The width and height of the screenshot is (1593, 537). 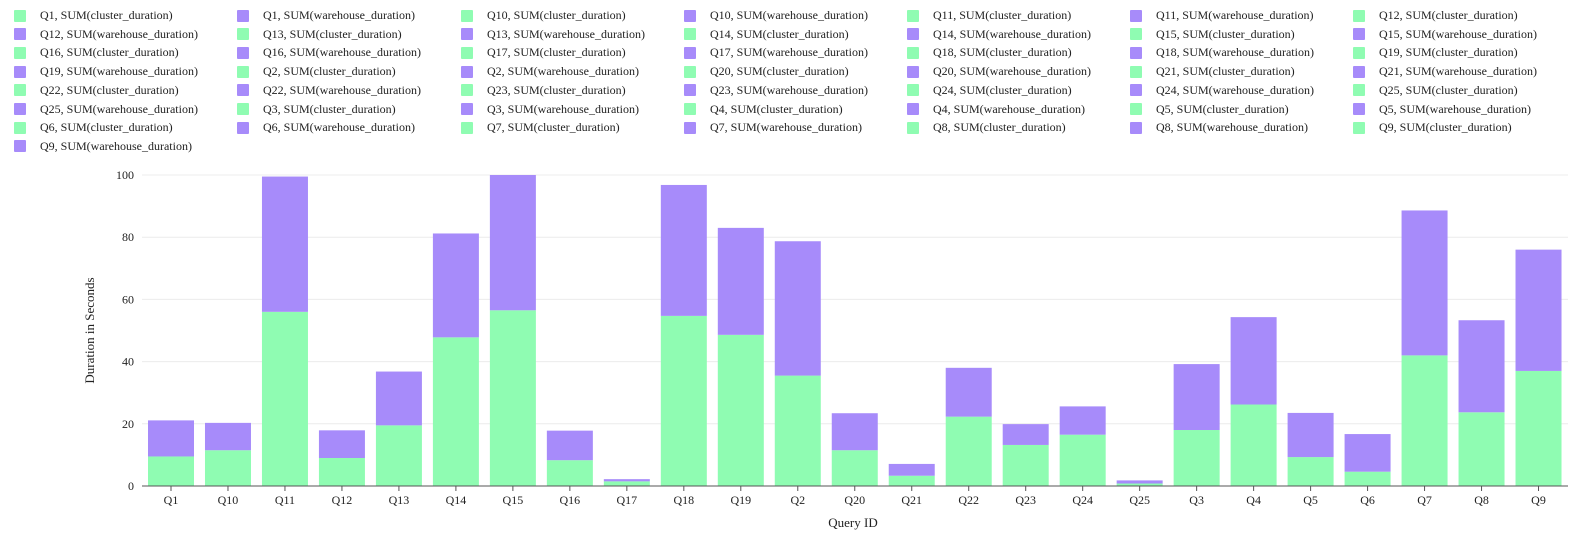 What do you see at coordinates (455, 411) in the screenshot?
I see `bar-cluster-Q14` at bounding box center [455, 411].